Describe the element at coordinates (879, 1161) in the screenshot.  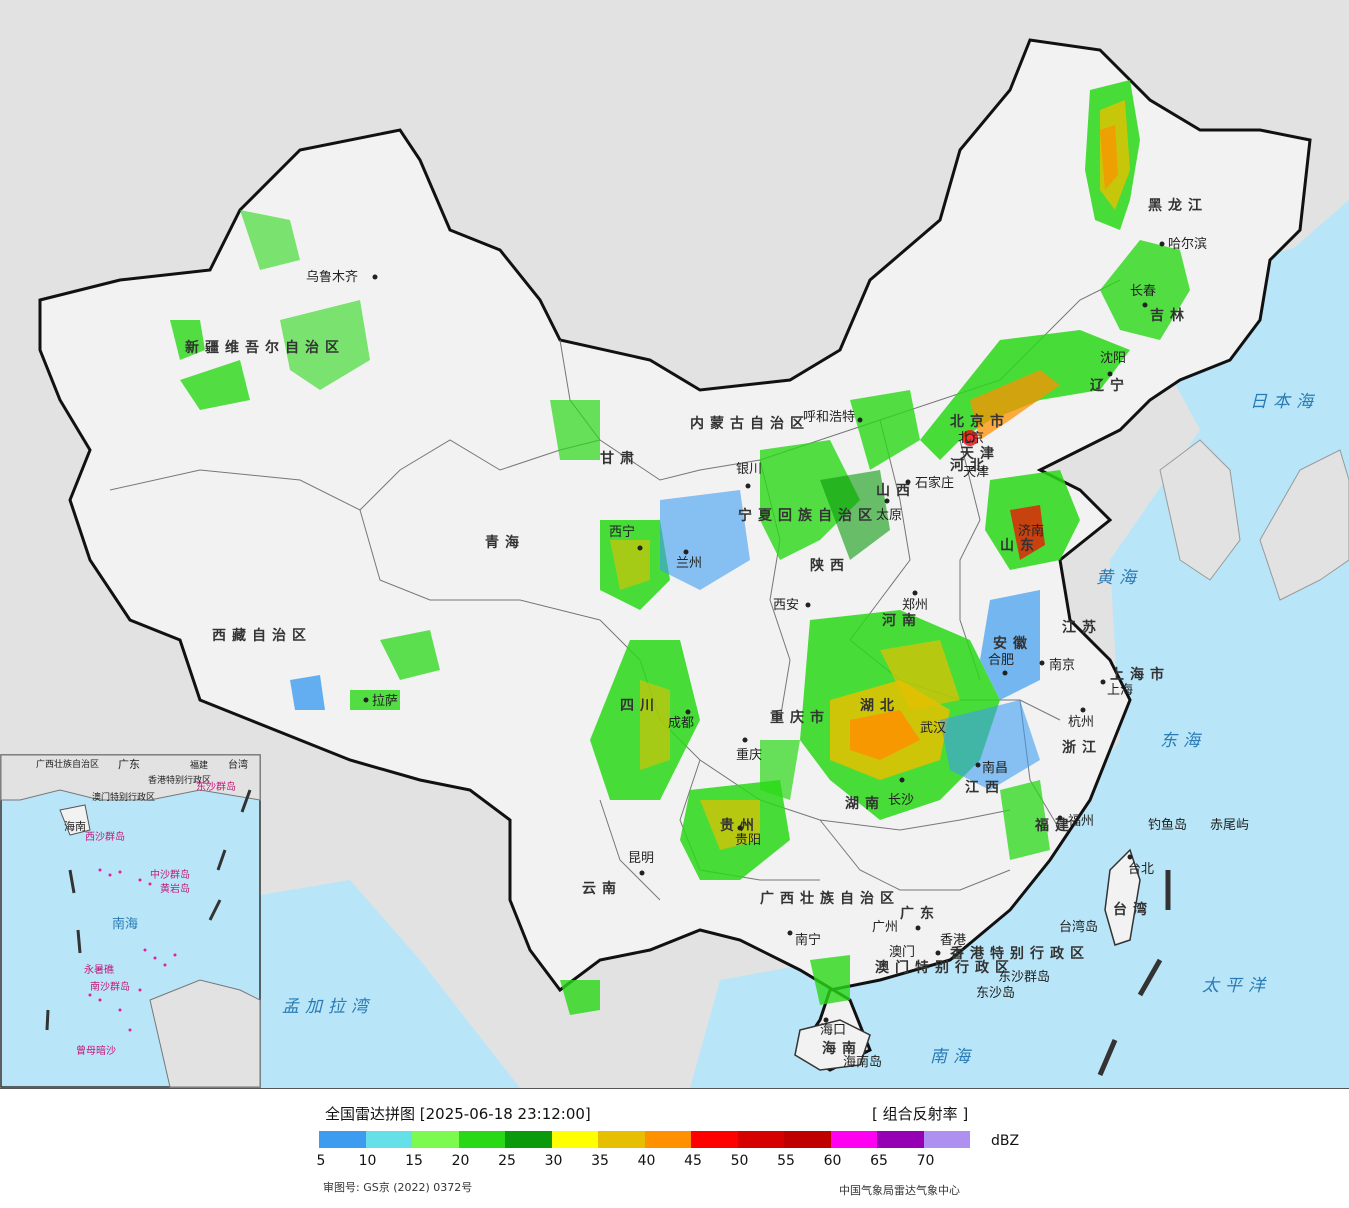
I see `tick-label: 65` at that location.